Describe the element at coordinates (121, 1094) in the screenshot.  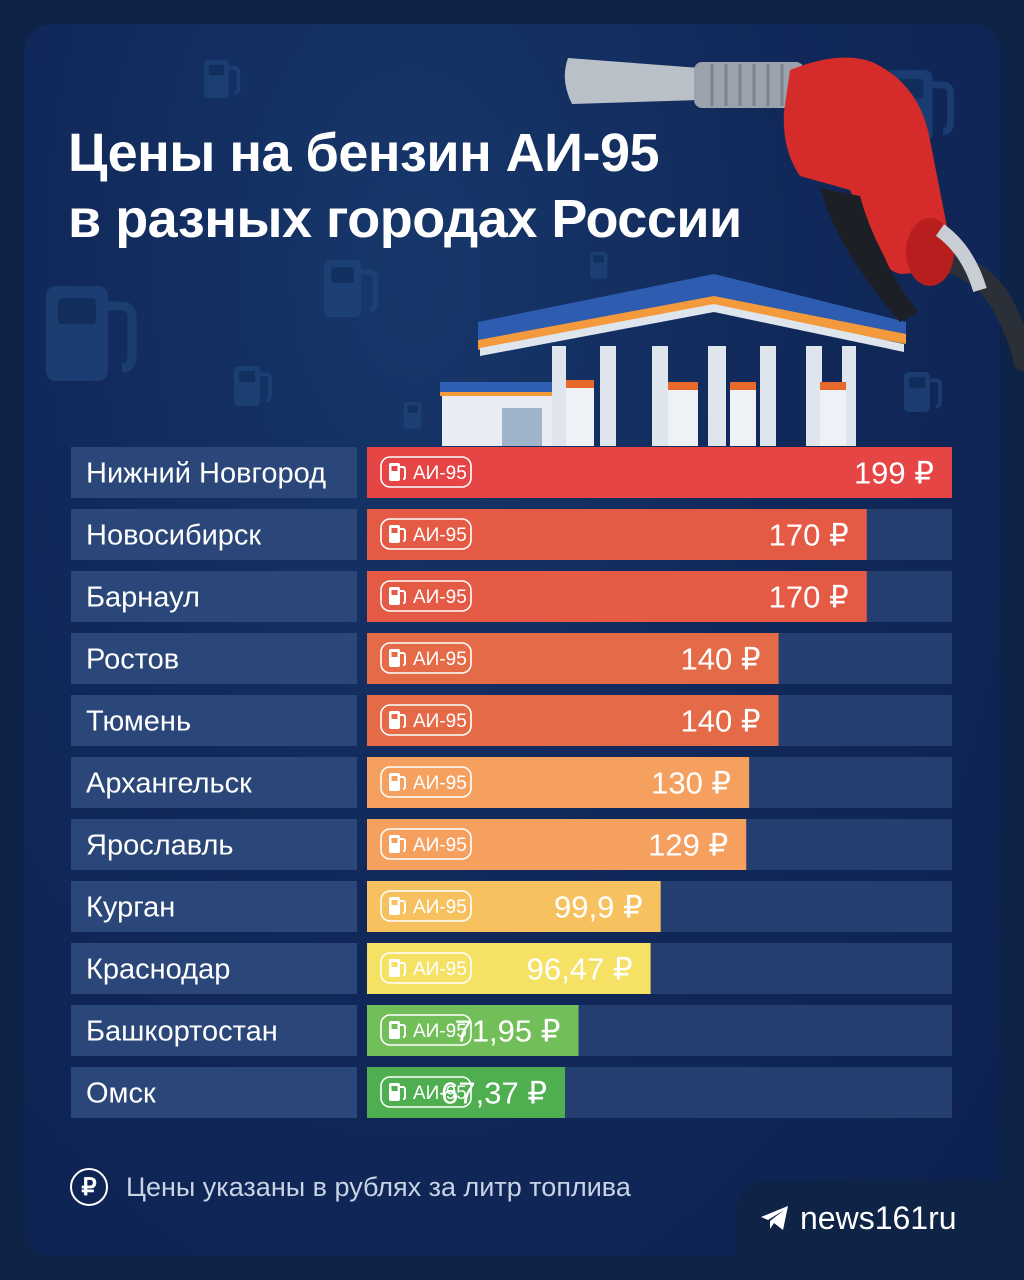
I see `city-label: Омск` at that location.